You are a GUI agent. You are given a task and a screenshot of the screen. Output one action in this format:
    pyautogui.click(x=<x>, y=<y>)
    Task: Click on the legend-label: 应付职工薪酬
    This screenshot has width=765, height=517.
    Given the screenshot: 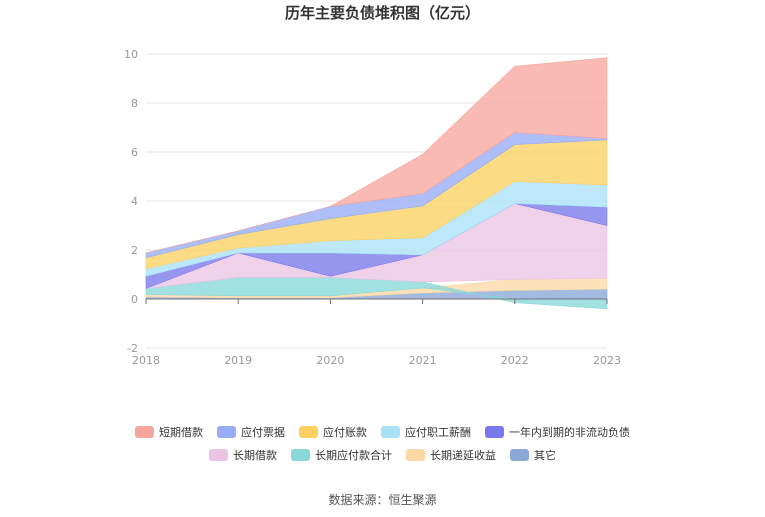 What is the action you would take?
    pyautogui.click(x=438, y=432)
    